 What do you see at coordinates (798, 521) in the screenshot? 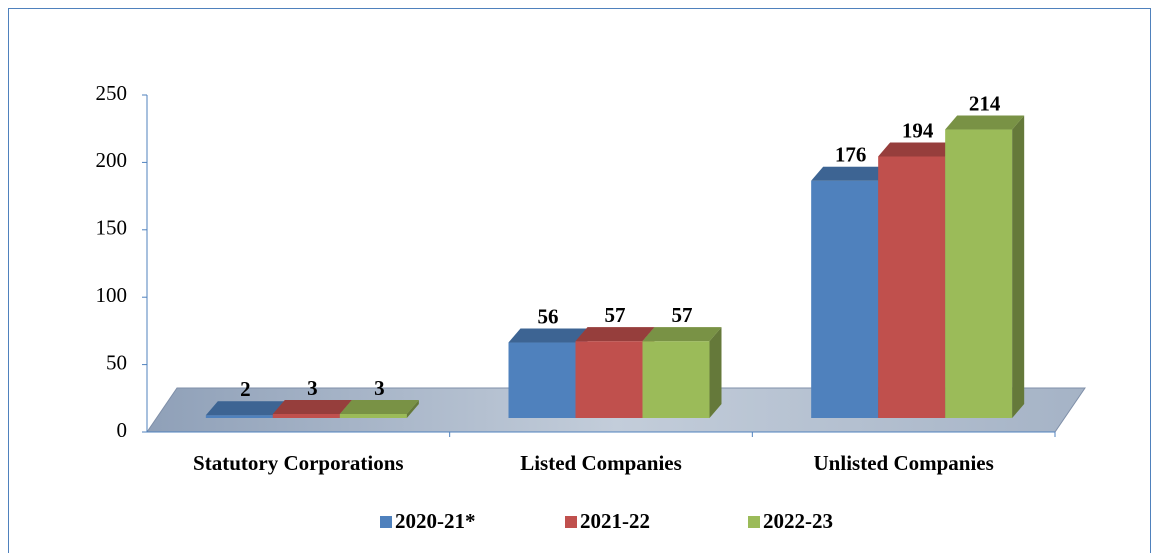
I see `legend-label: 2022-23` at bounding box center [798, 521].